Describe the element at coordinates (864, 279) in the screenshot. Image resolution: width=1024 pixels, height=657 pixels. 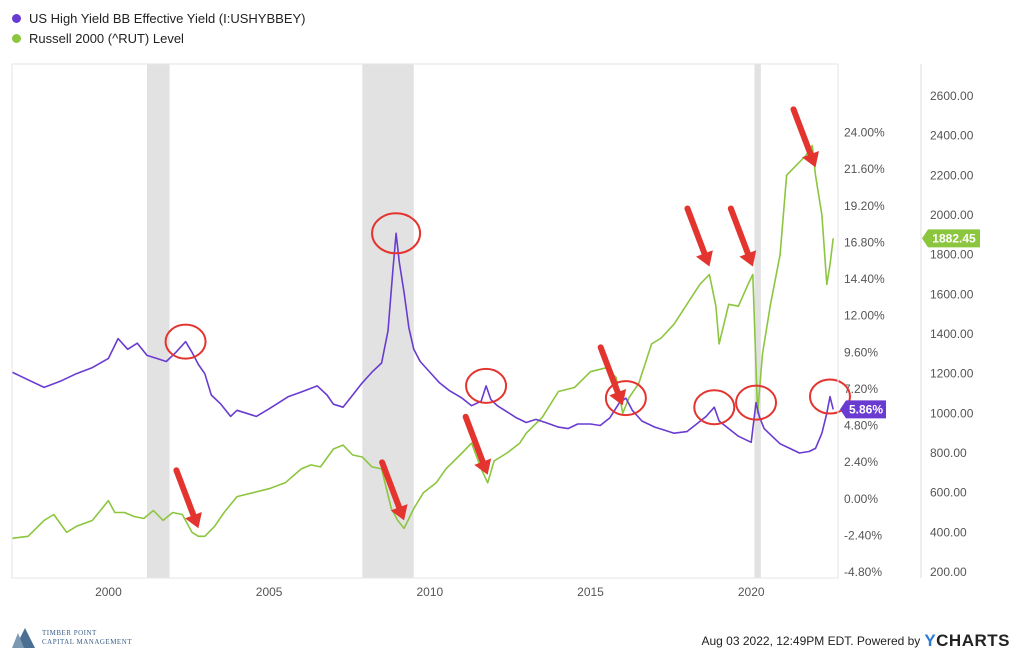
I see `left-tick-label: 14.40%` at that location.